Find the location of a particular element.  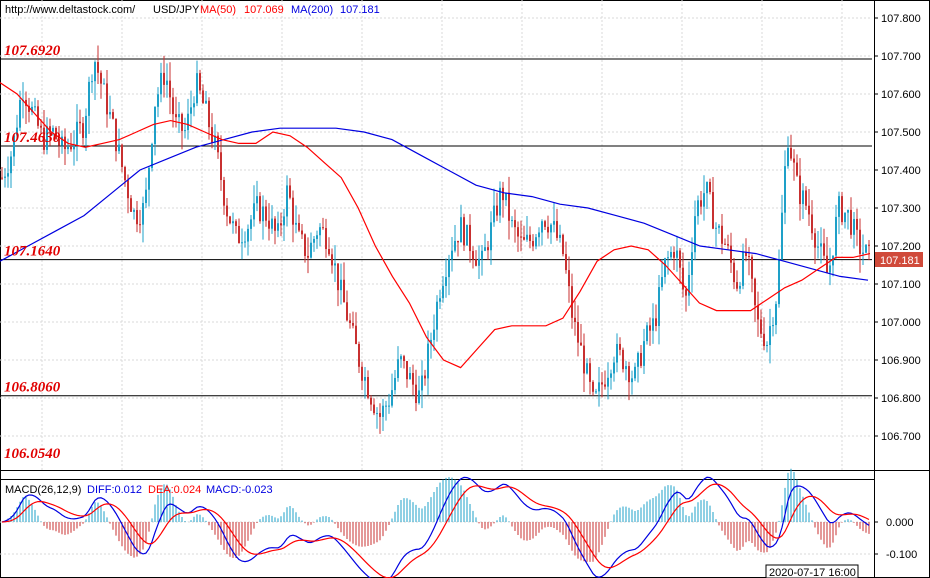

price-tick-label: 107.100 is located at coordinates (901, 285).